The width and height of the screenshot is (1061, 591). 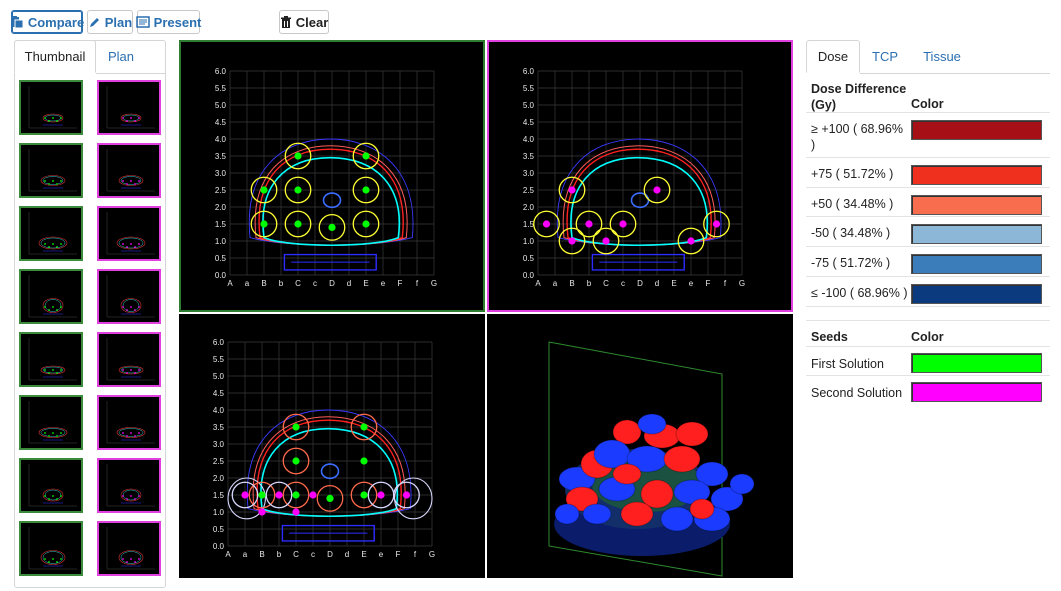 I want to click on compare-button: Compare, so click(x=47, y=22).